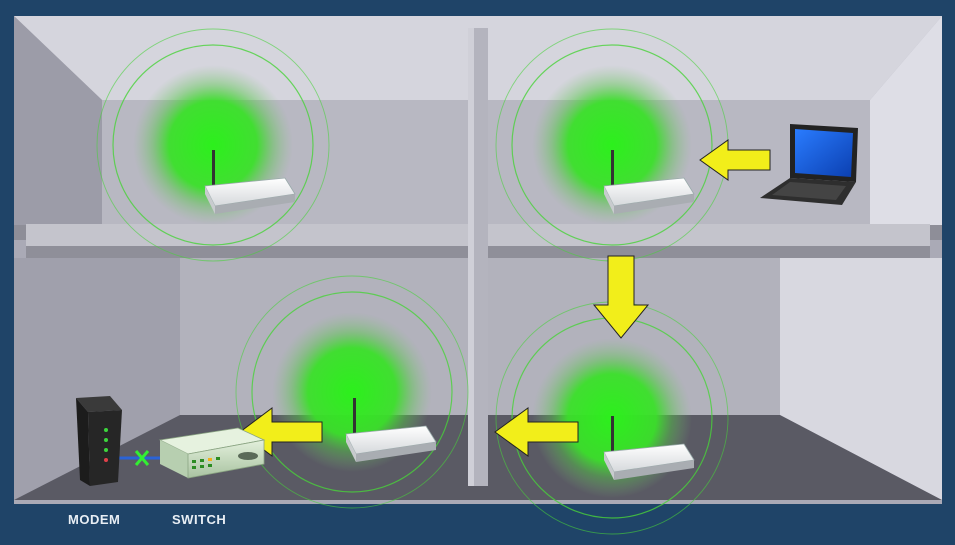 Image resolution: width=955 pixels, height=545 pixels. I want to click on cross-icon, so click(142, 458).